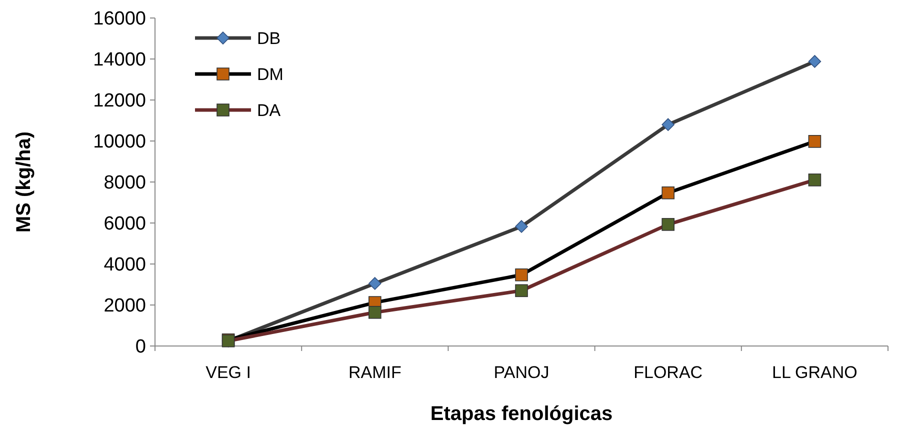 This screenshot has height=438, width=909. I want to click on y-tick-label: 2000, so click(125, 306).